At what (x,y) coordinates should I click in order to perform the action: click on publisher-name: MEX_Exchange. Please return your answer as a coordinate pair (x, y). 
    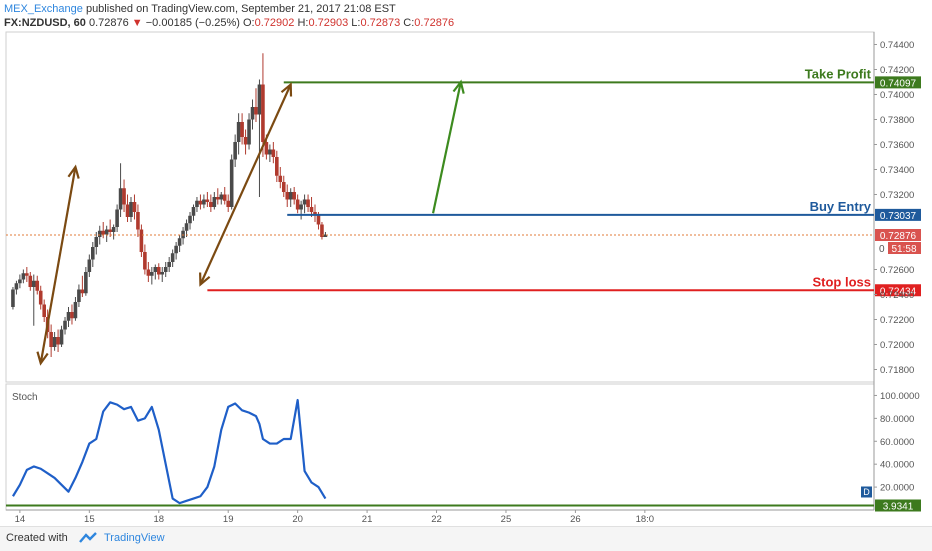
    Looking at the image, I should click on (43, 9).